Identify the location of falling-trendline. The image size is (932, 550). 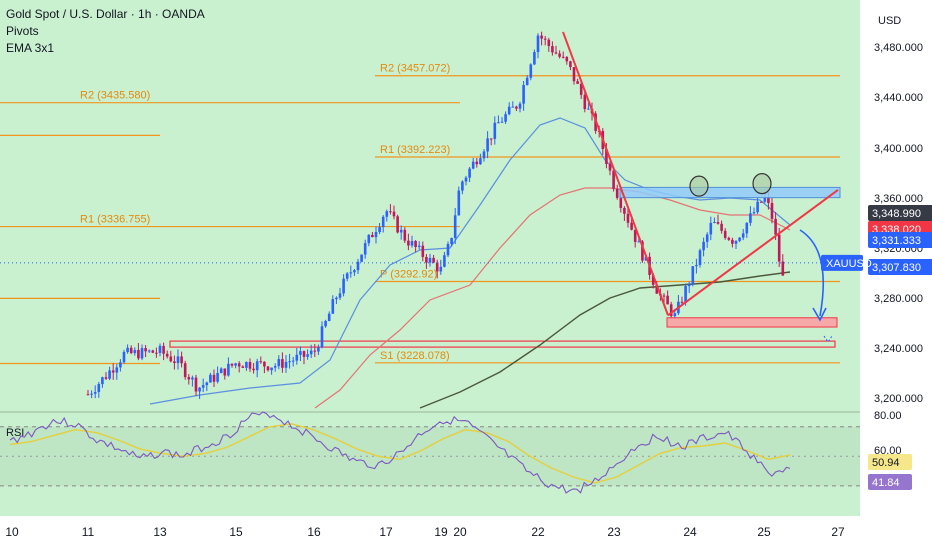
(615, 173).